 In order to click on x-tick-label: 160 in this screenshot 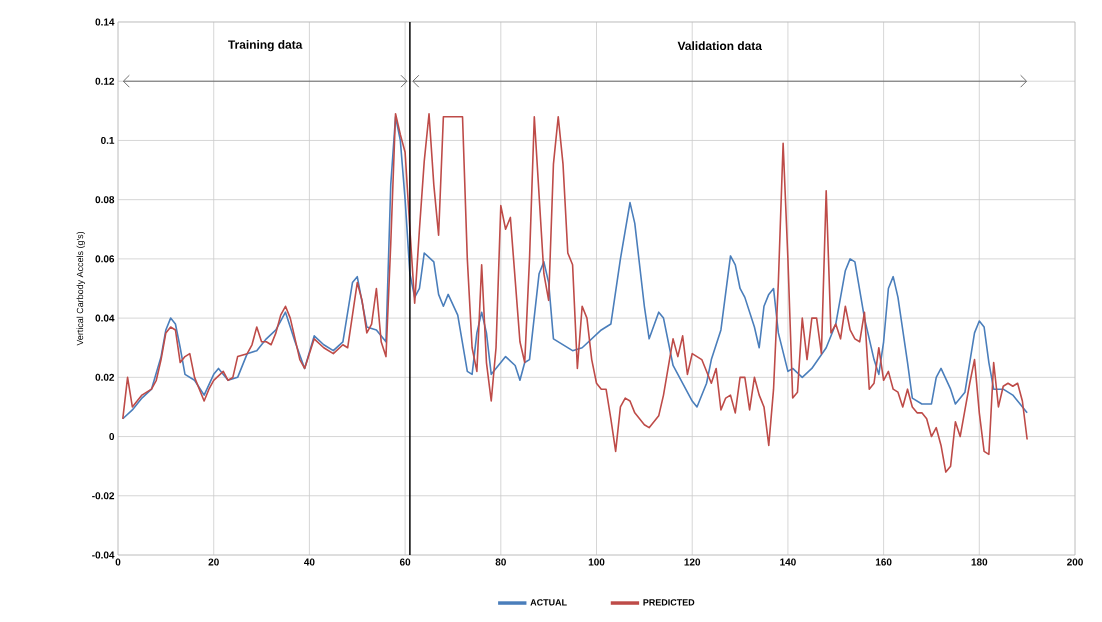, I will do `click(883, 562)`.